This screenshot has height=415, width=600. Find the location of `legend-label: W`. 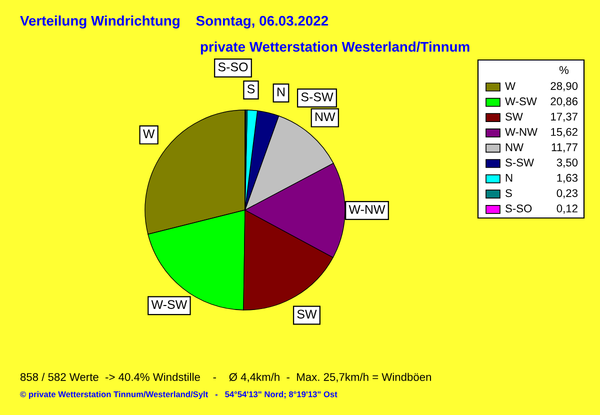

legend-label: W is located at coordinates (510, 86).